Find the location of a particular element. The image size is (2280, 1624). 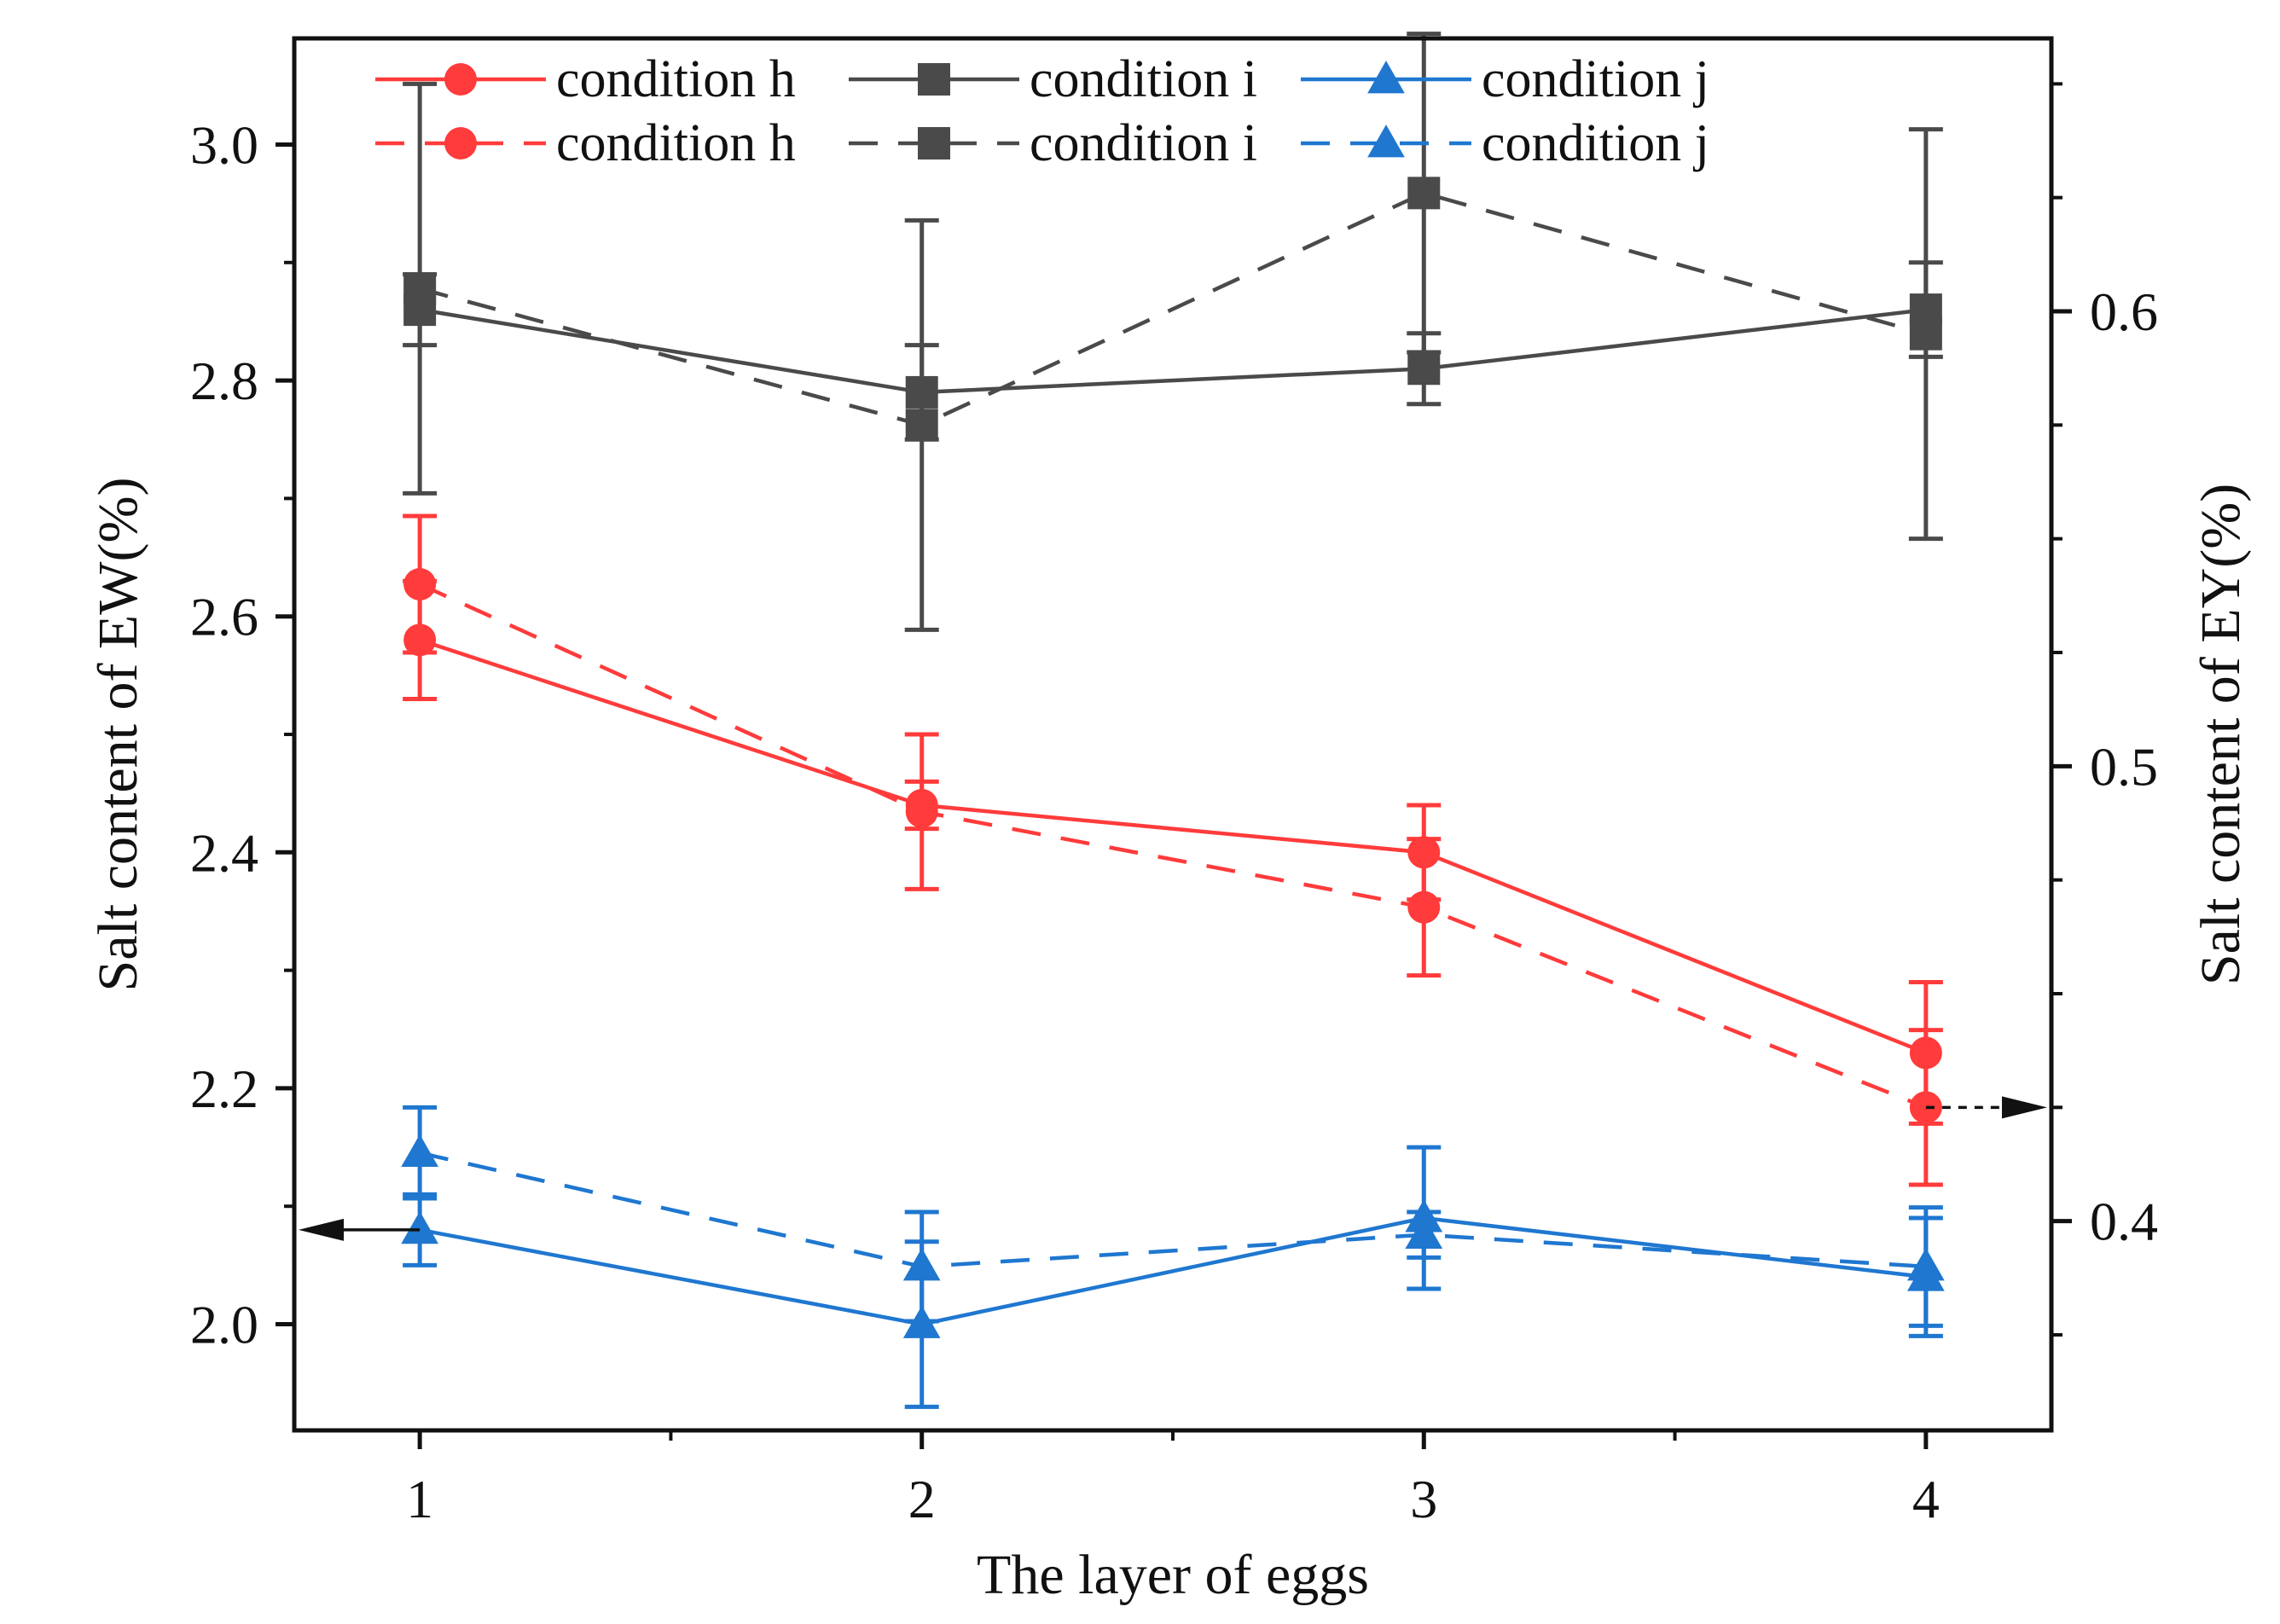

x-tick-label: 3 is located at coordinates (1423, 1499).